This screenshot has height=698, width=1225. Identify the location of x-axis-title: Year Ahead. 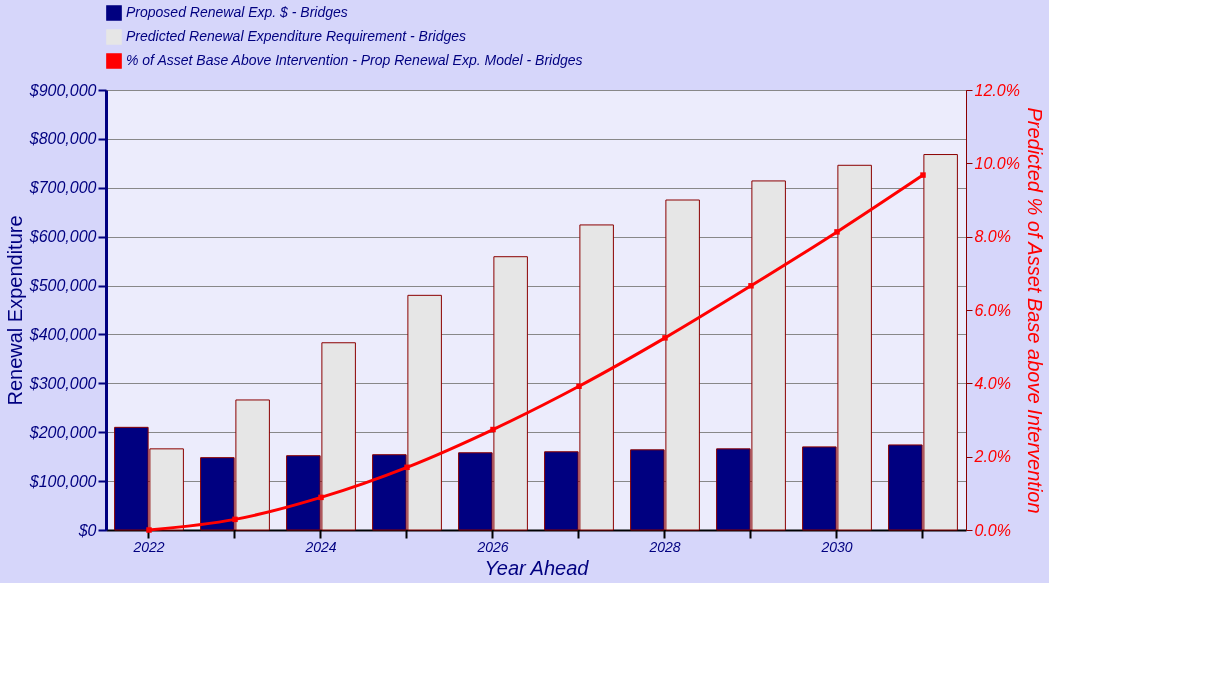
(537, 567).